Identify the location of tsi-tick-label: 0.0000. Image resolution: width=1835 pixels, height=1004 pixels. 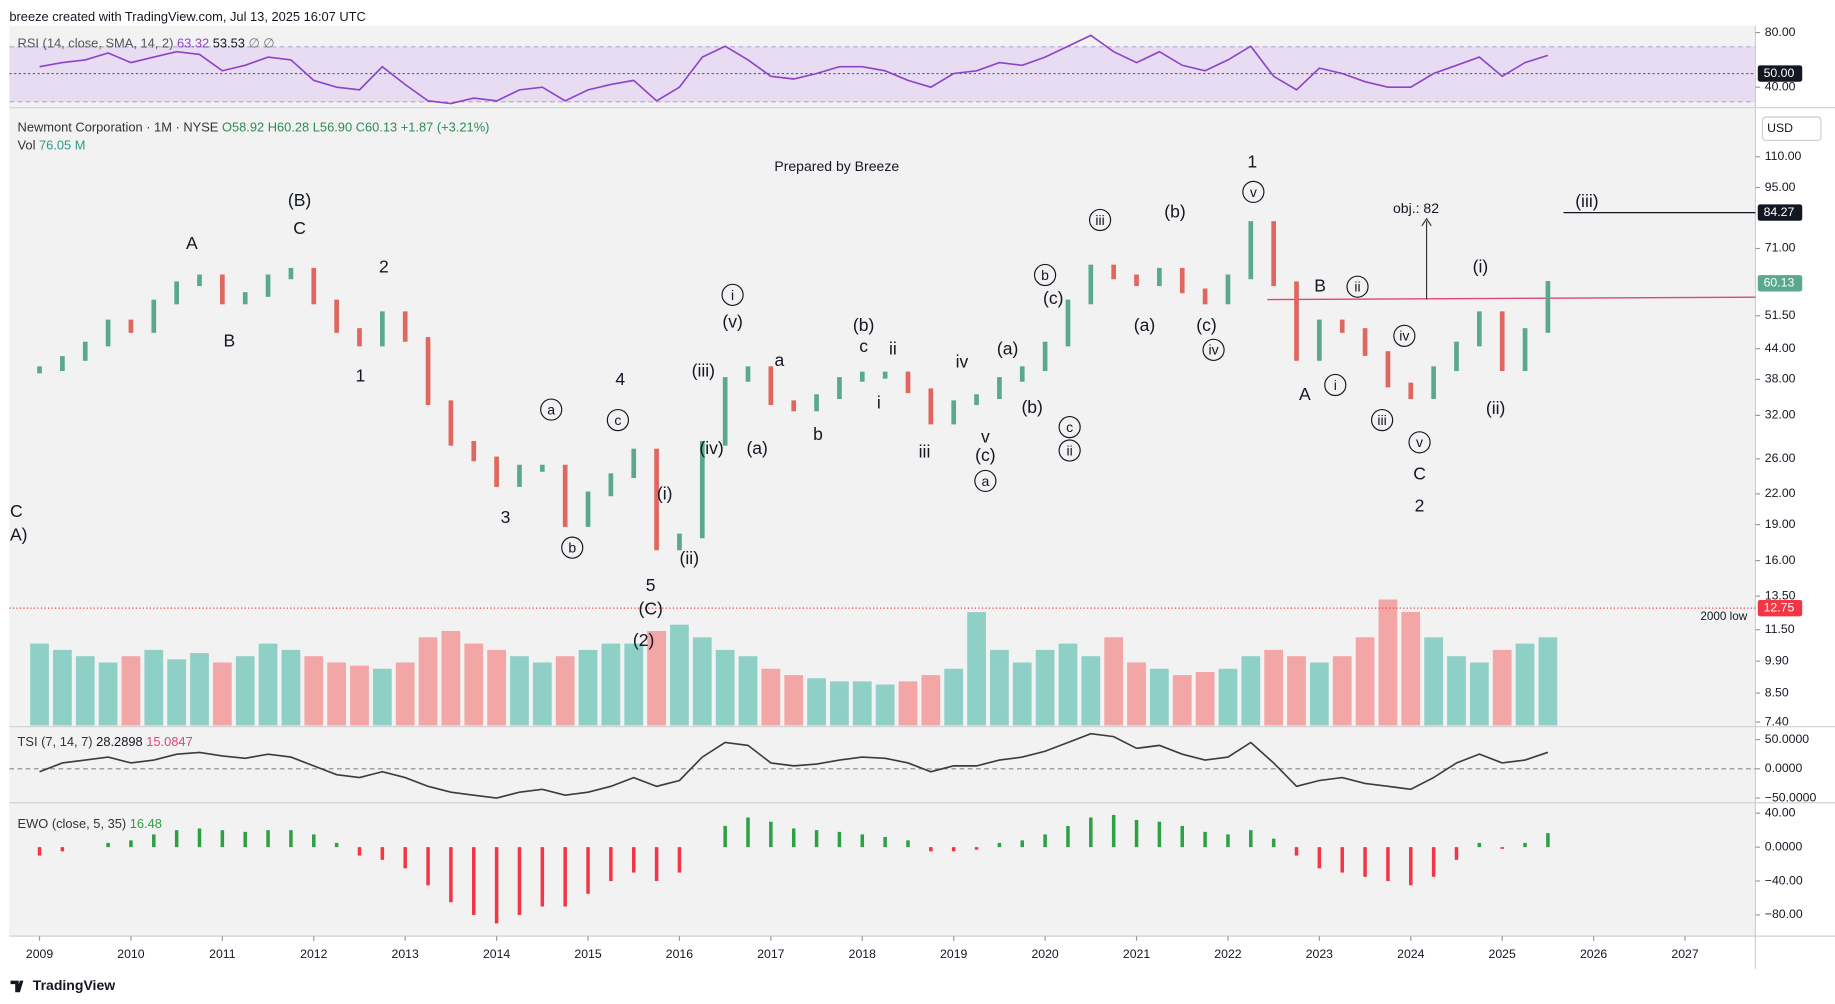
(1784, 768).